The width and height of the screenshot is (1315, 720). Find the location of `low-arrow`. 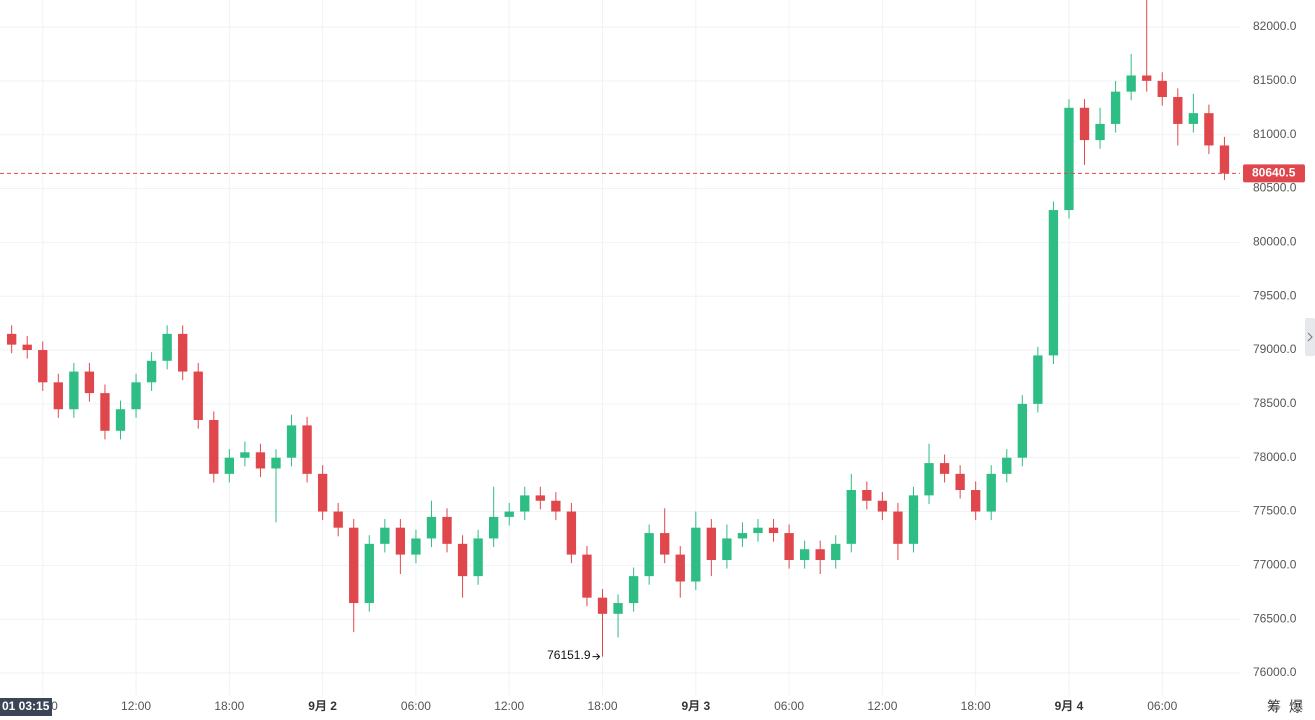

low-arrow is located at coordinates (596, 657).